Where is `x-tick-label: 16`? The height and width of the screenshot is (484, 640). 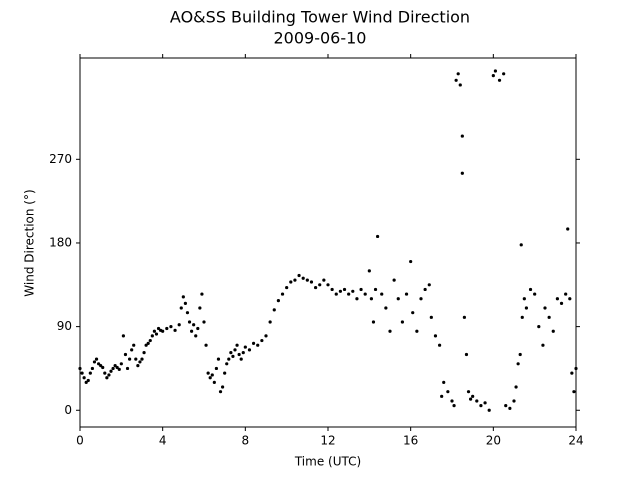 x-tick-label: 16 is located at coordinates (410, 441).